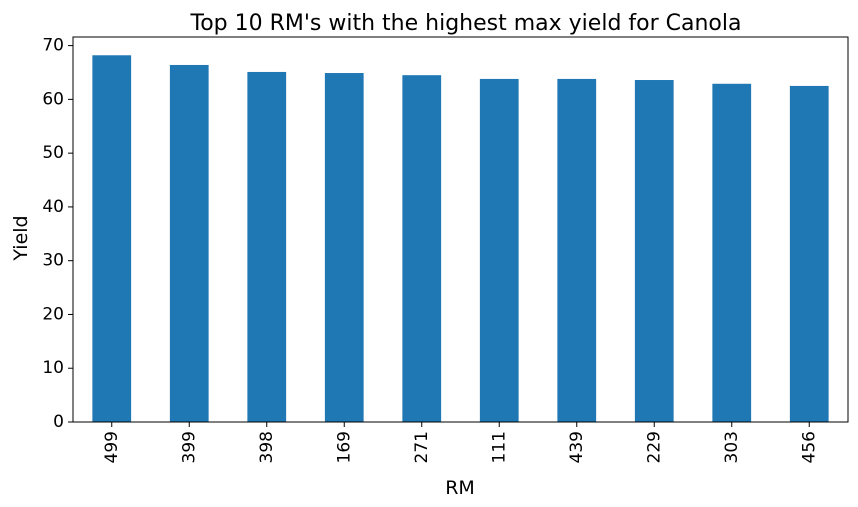 This screenshot has width=858, height=507. I want to click on x-tick-label: 499, so click(112, 447).